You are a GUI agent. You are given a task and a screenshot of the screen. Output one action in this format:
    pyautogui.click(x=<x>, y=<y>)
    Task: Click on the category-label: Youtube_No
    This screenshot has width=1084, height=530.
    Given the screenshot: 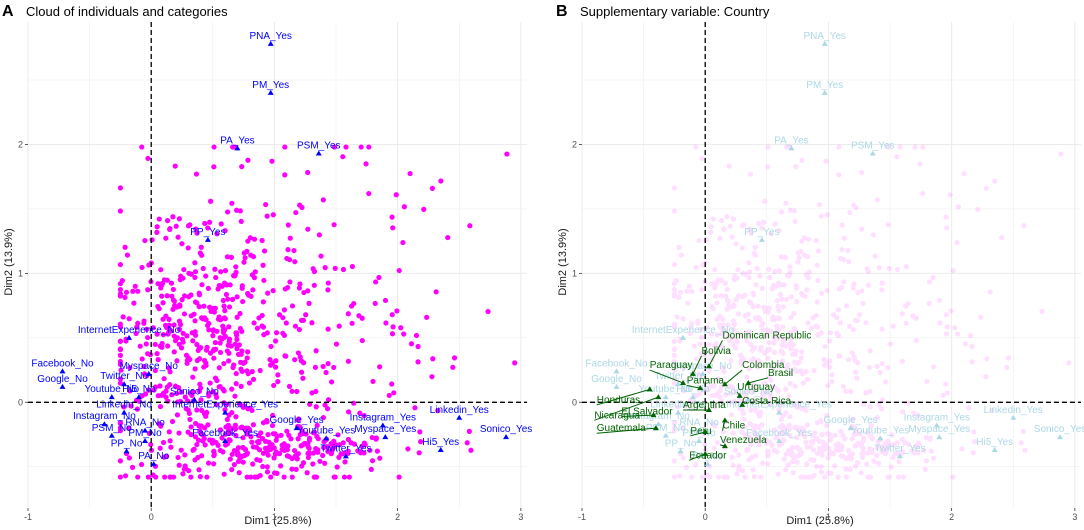 What is the action you would take?
    pyautogui.click(x=111, y=389)
    